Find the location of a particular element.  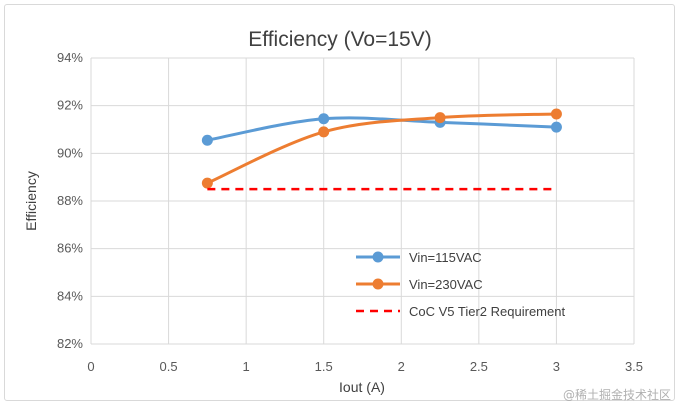

x-tick-label: 3.5 is located at coordinates (634, 366).